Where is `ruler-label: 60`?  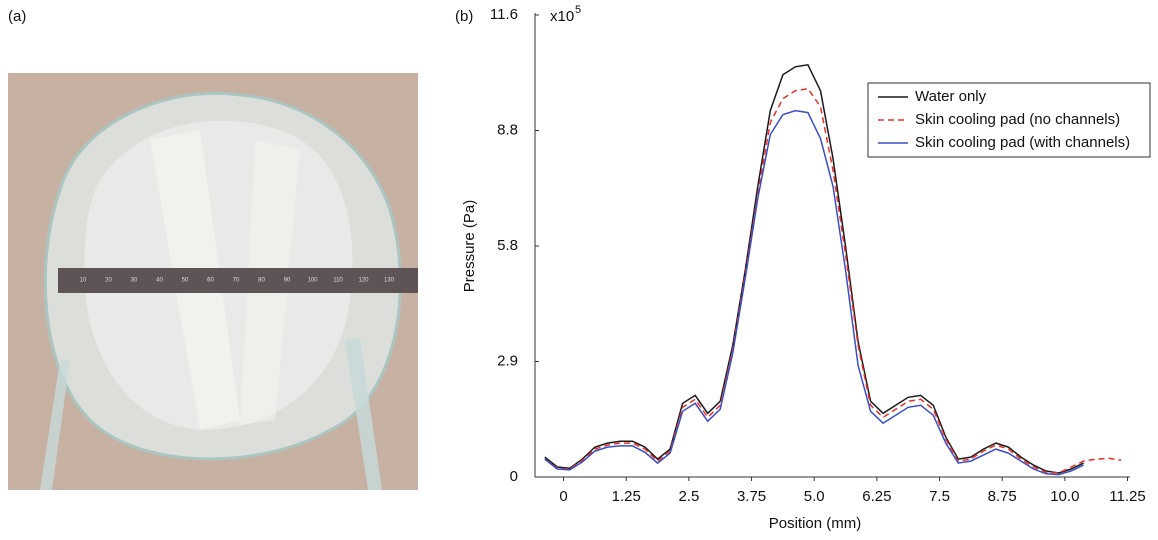
ruler-label: 60 is located at coordinates (210, 281).